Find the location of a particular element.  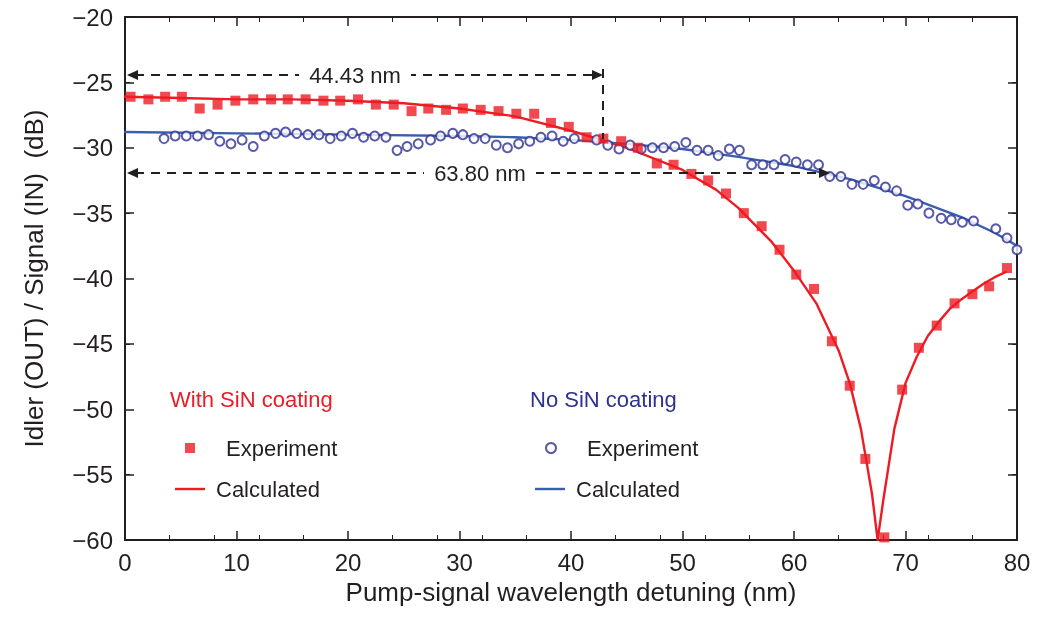

x-tick-label: 80 is located at coordinates (1017, 562).